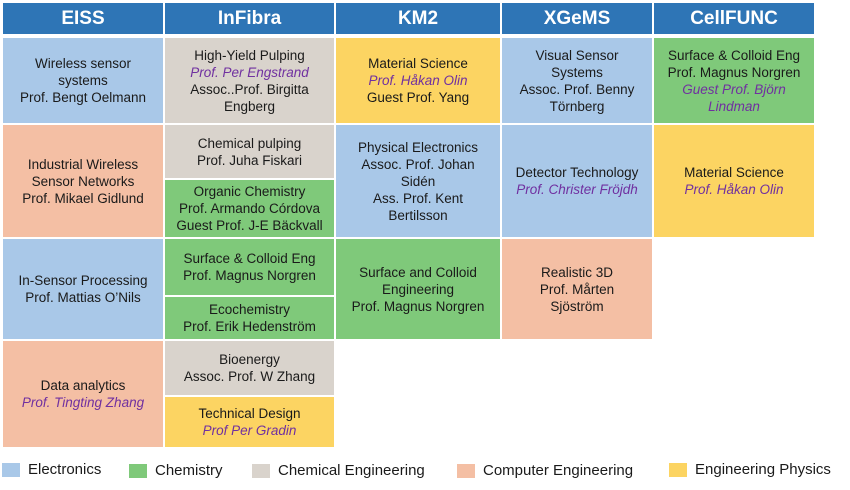  What do you see at coordinates (83, 297) in the screenshot?
I see `cell-person: Prof. Mattias O’Nils` at bounding box center [83, 297].